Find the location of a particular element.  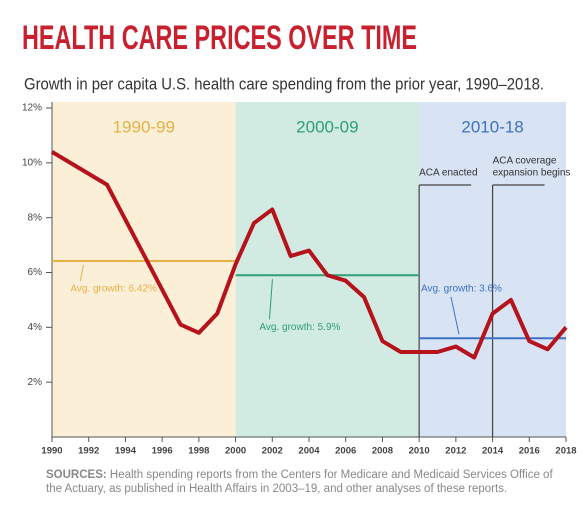

y-tick-label: 8% is located at coordinates (35, 217).